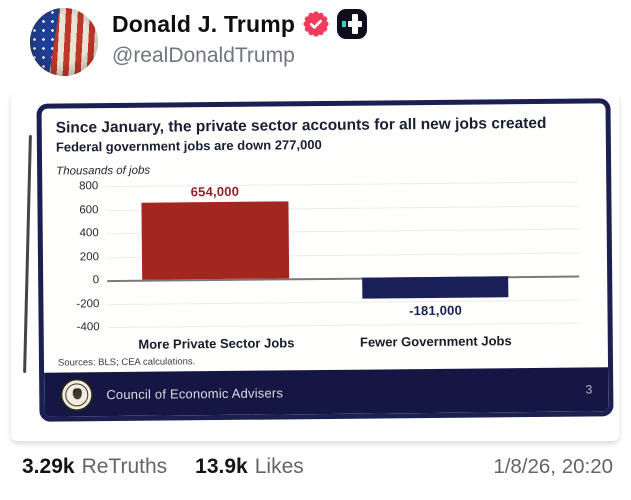 Image resolution: width=631 pixels, height=500 pixels. Describe the element at coordinates (435, 310) in the screenshot. I see `bar-value-label: -181,000` at that location.